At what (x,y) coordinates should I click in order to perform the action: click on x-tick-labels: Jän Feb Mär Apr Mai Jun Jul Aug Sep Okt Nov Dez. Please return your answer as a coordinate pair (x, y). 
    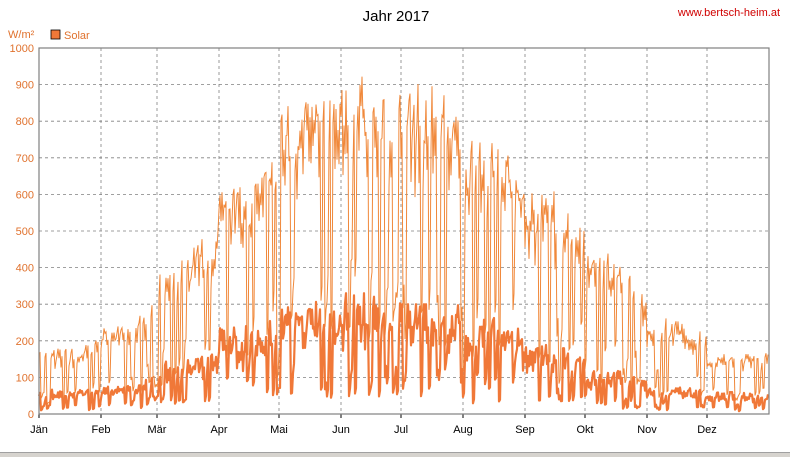
    Looking at the image, I should click on (373, 430).